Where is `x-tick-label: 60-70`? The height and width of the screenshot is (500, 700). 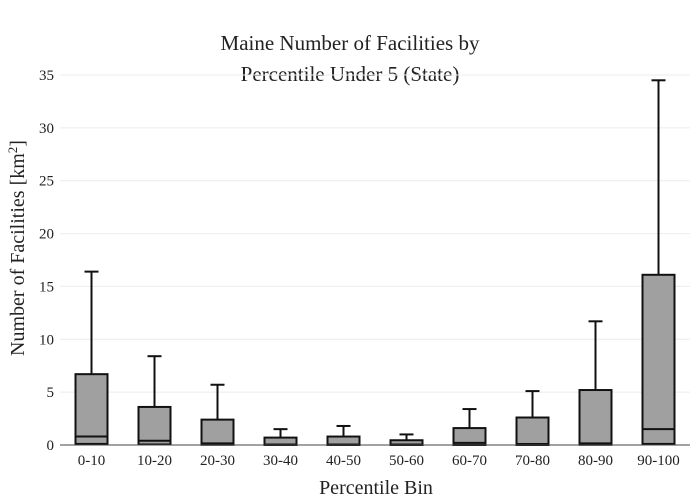
x-tick-label: 60-70 is located at coordinates (469, 461).